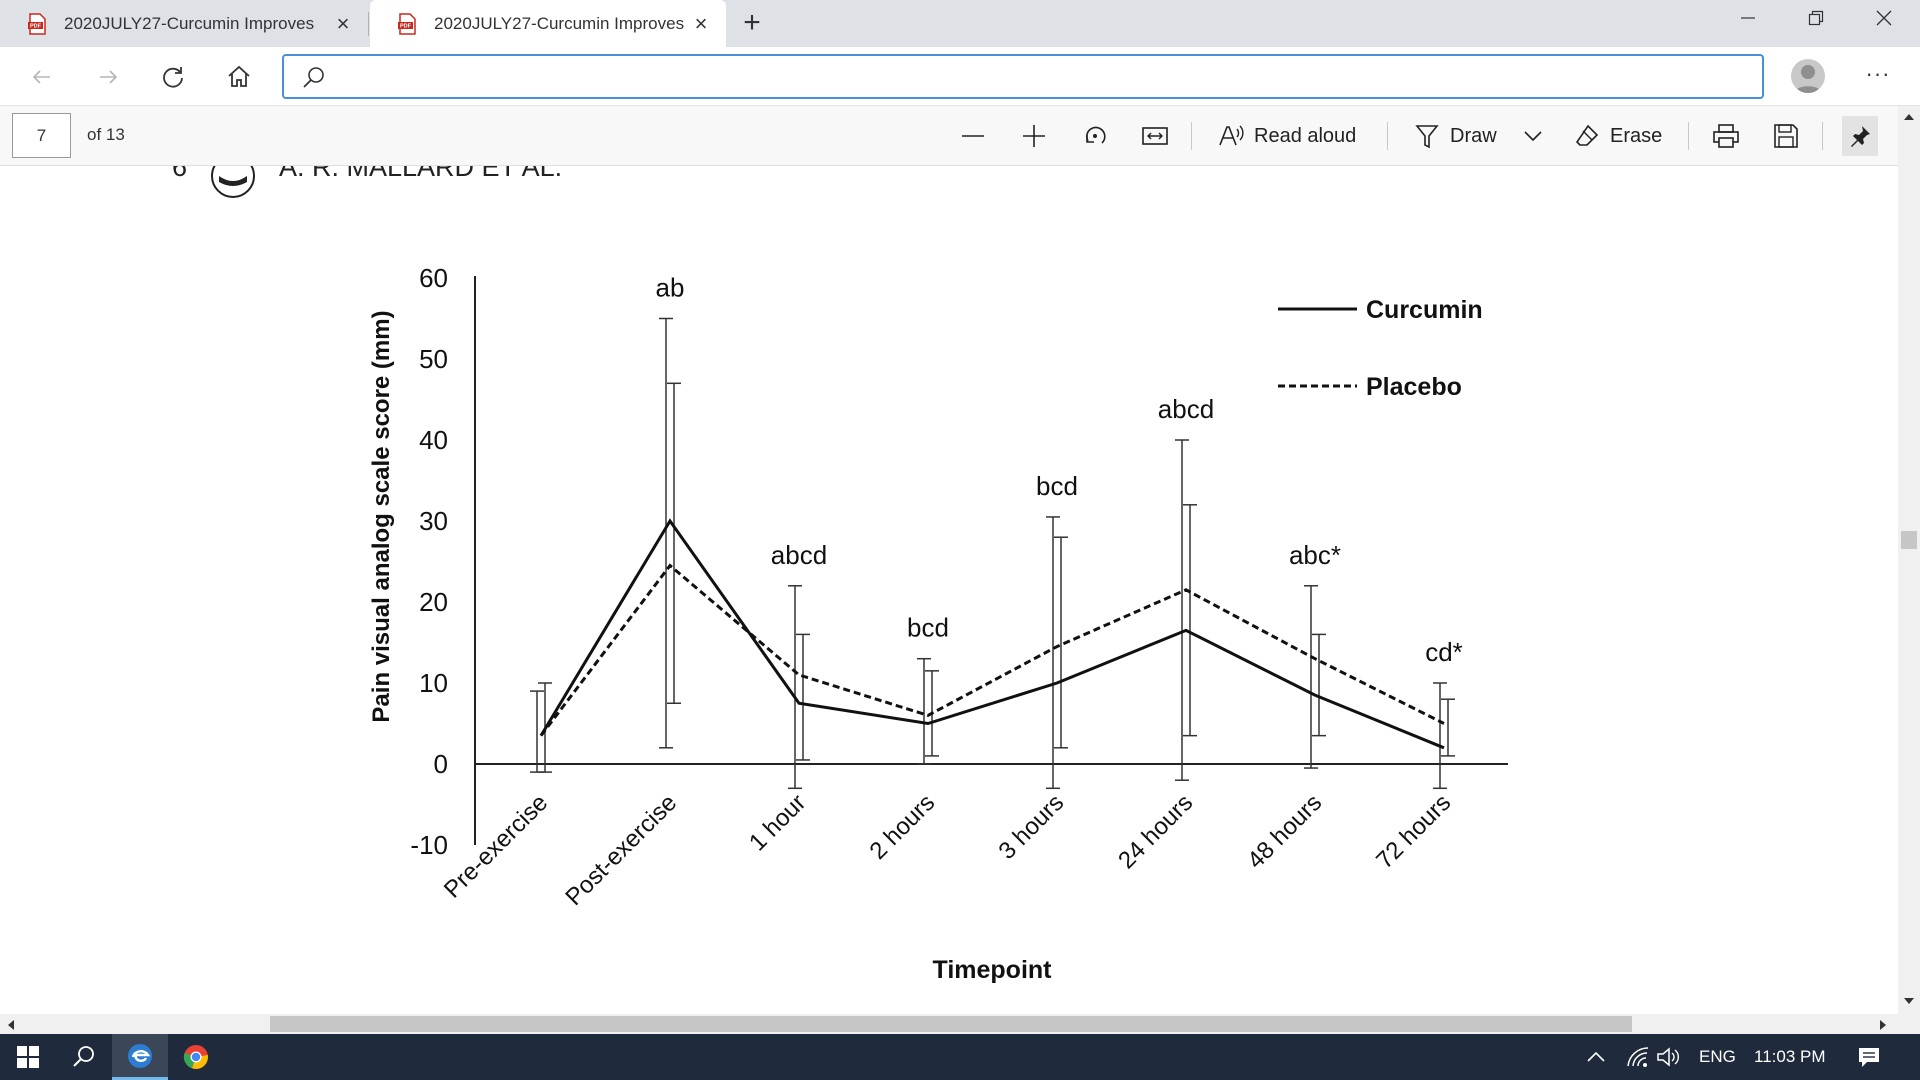 The image size is (1920, 1080). I want to click on erase-button: Erase, so click(1618, 136).